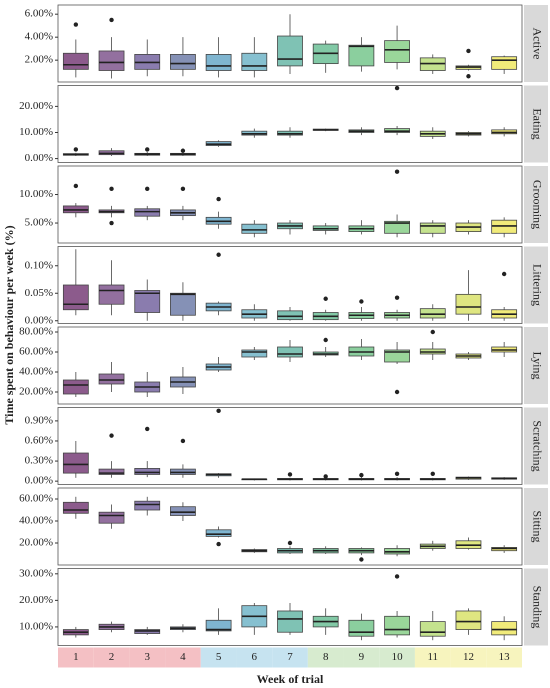 The height and width of the screenshot is (688, 550). I want to click on x-tick-label: 2, so click(112, 657).